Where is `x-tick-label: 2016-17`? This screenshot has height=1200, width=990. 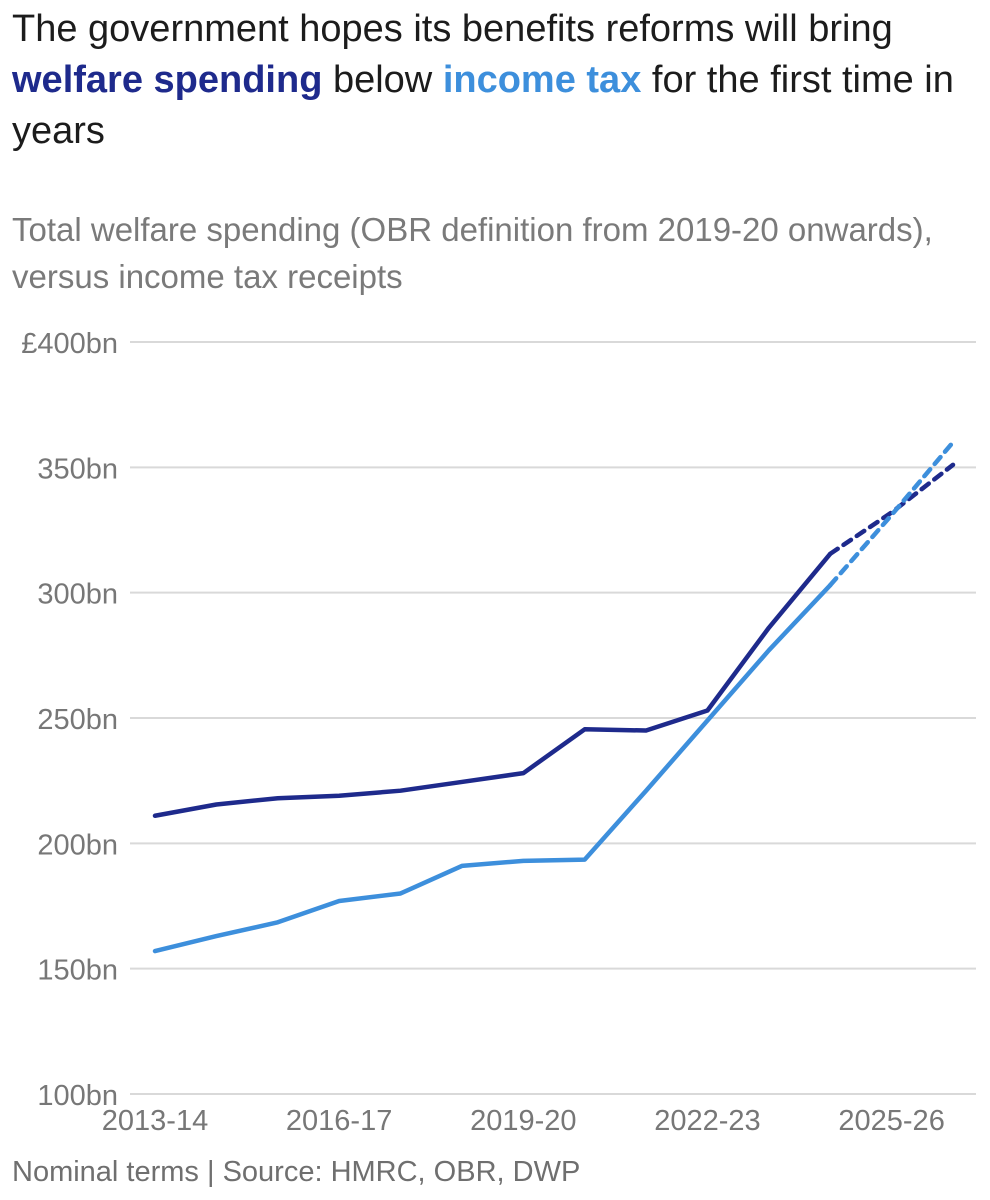
x-tick-label: 2016-17 is located at coordinates (339, 1121).